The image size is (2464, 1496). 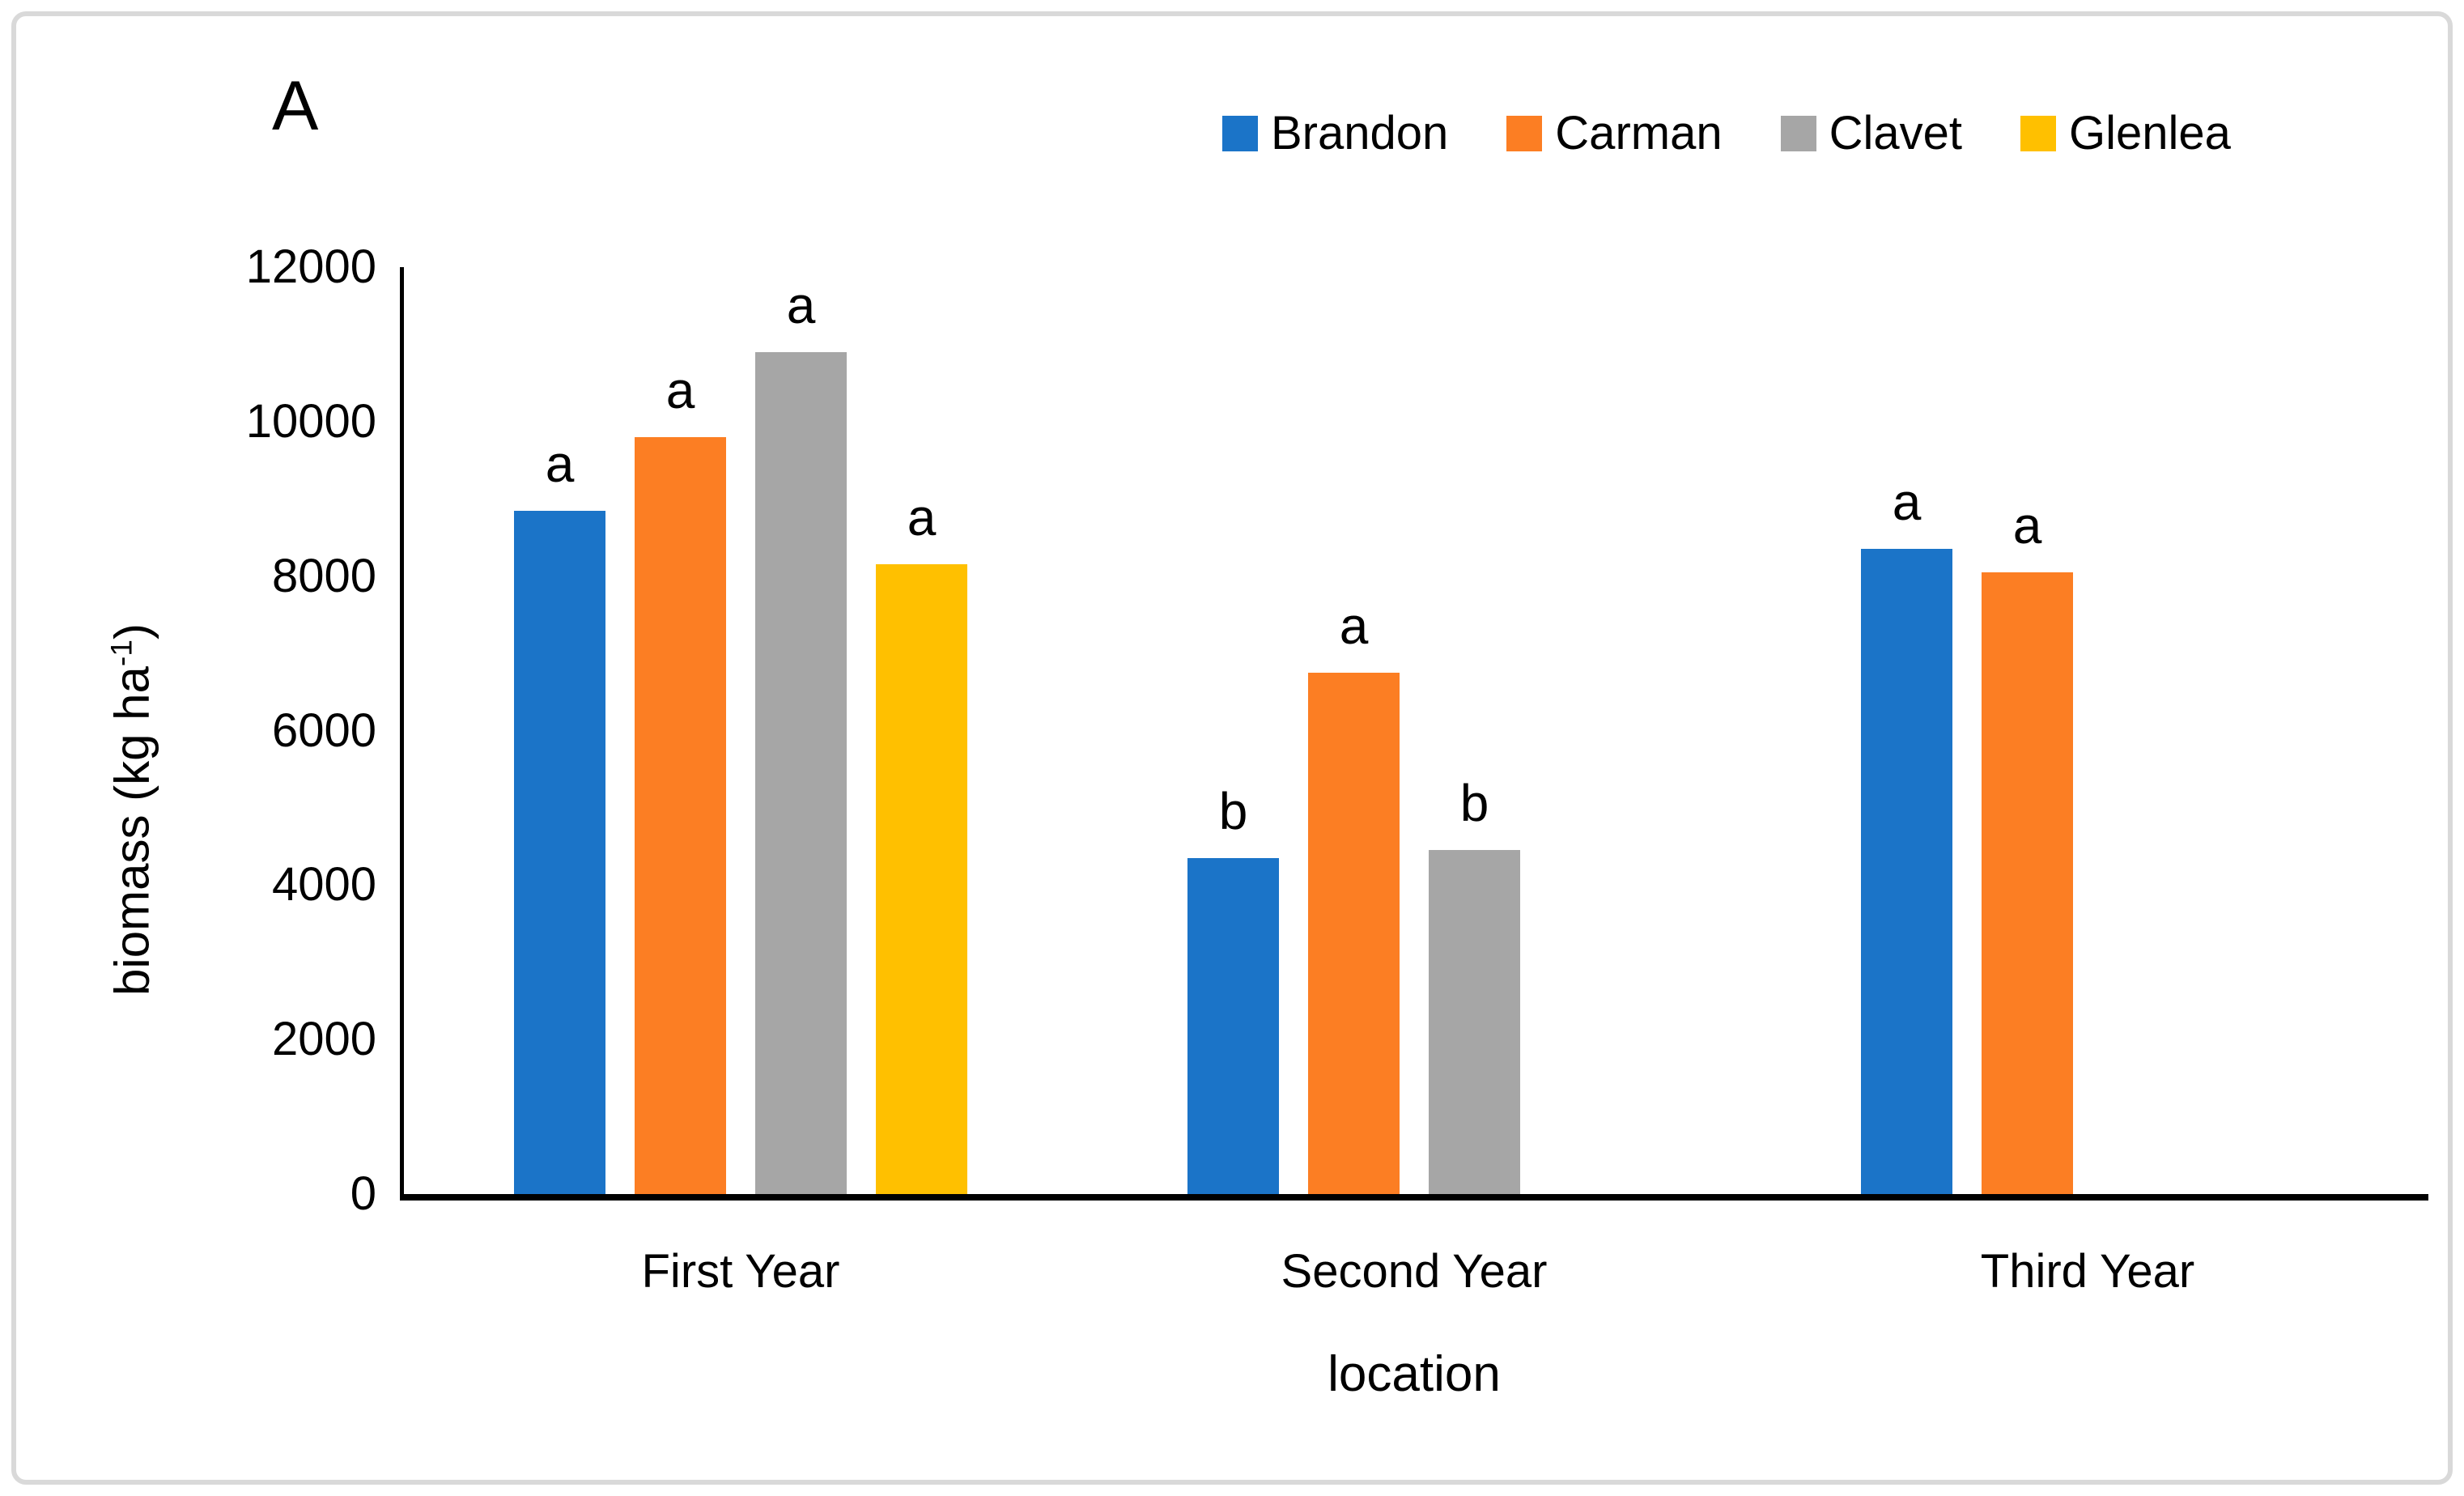 What do you see at coordinates (560, 853) in the screenshot?
I see `bar-brandon-first-year` at bounding box center [560, 853].